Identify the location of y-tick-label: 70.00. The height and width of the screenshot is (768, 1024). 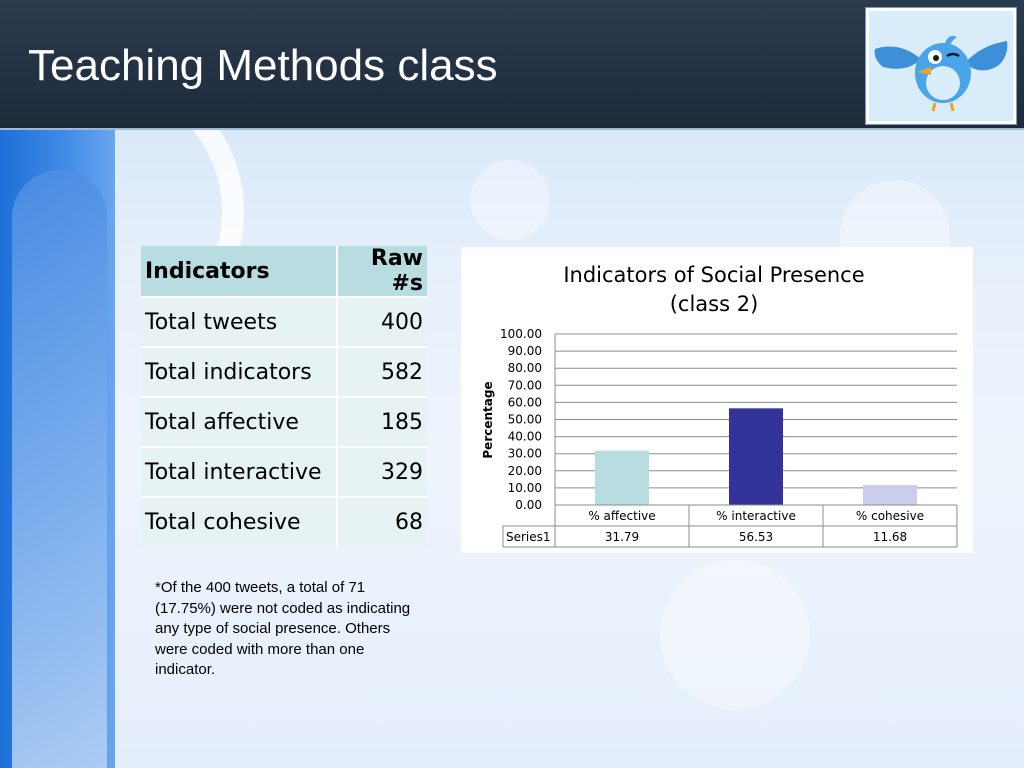
(525, 385).